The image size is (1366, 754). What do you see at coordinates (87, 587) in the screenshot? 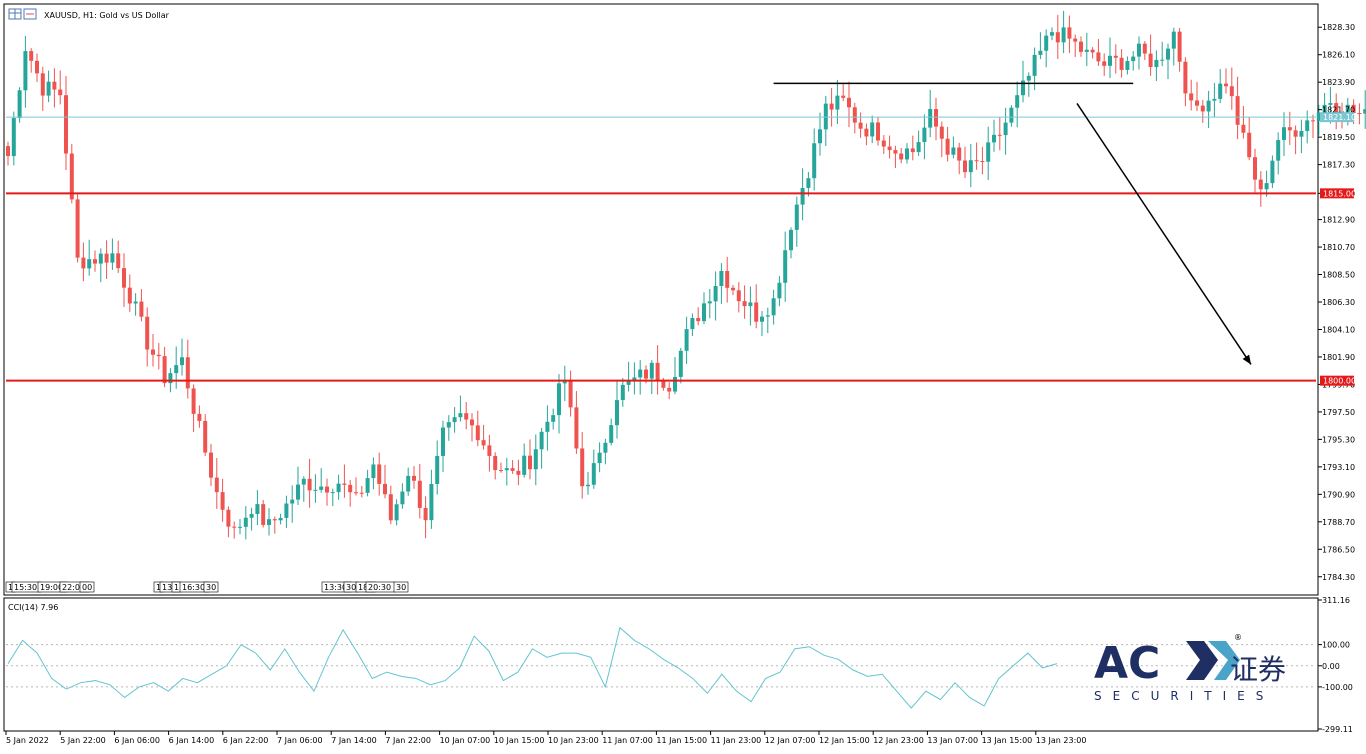
I see `label-row-text: 00` at bounding box center [87, 587].